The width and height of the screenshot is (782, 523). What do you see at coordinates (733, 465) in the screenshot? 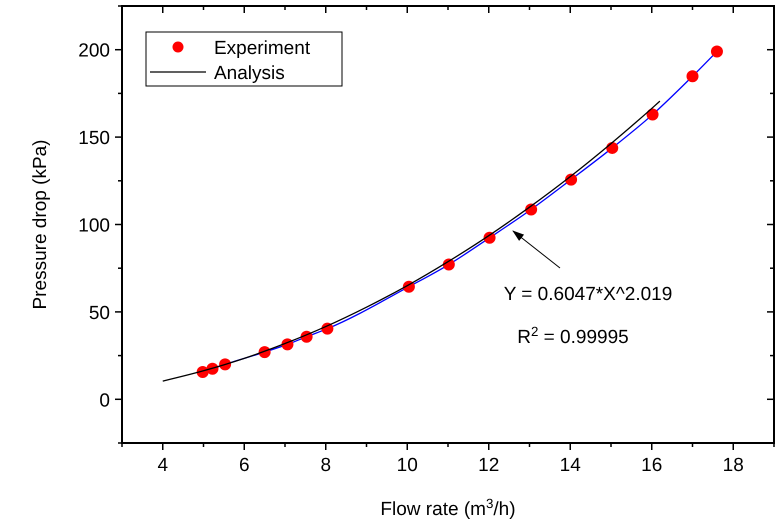
I see `x-tick-label: 18` at bounding box center [733, 465].